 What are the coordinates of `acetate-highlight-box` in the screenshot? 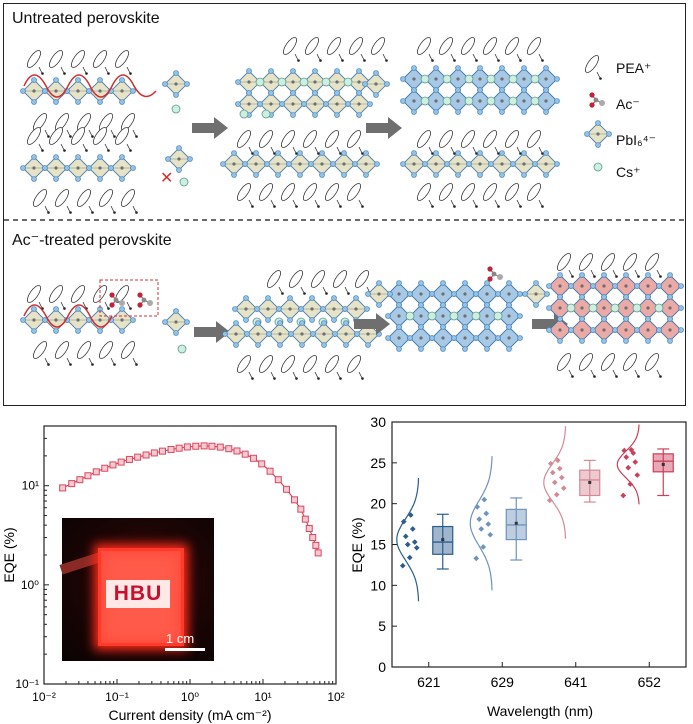 It's located at (129, 298).